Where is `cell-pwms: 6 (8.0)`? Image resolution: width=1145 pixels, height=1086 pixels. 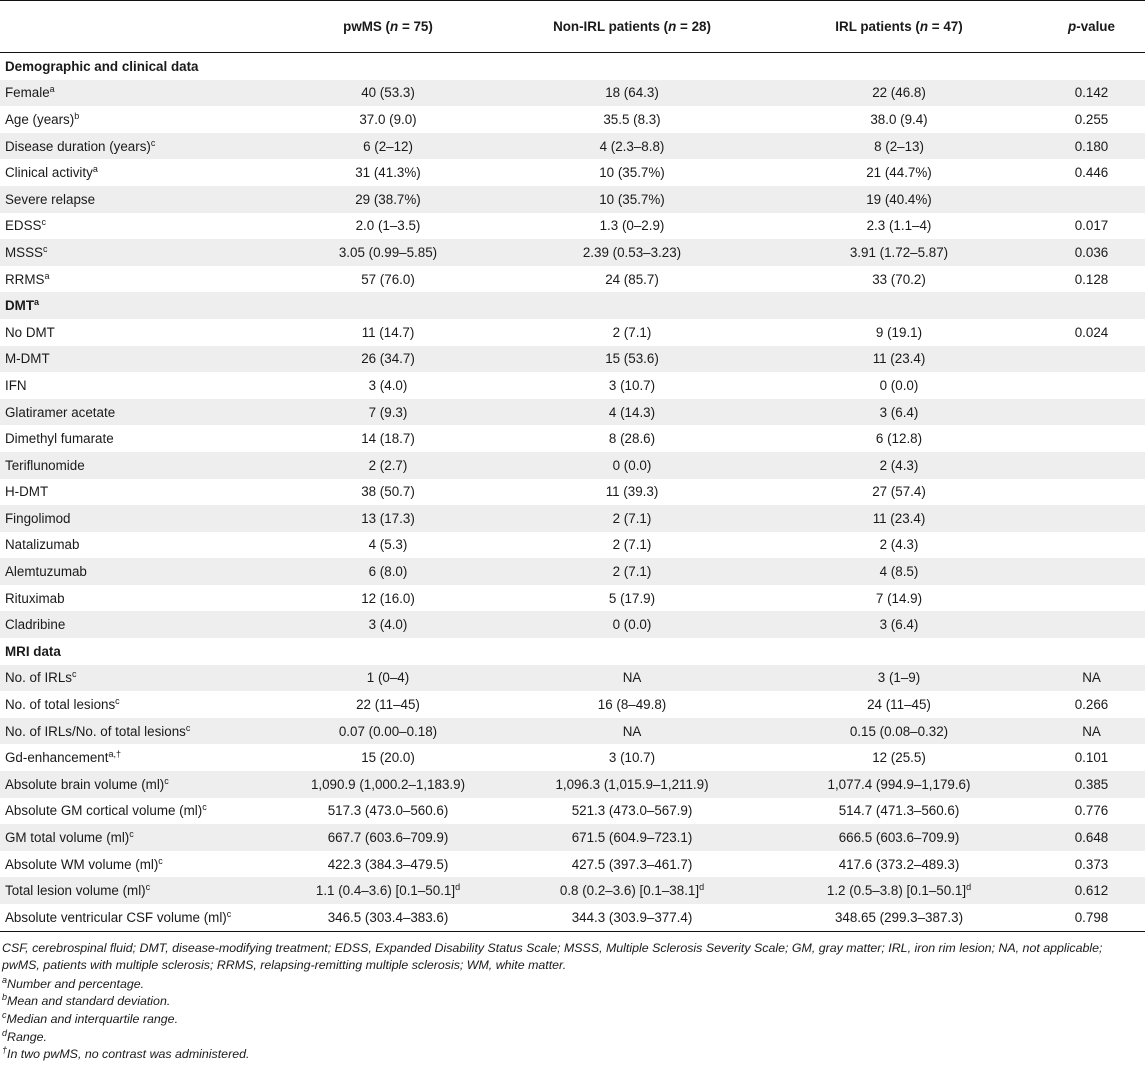 cell-pwms: 6 (8.0) is located at coordinates (388, 571).